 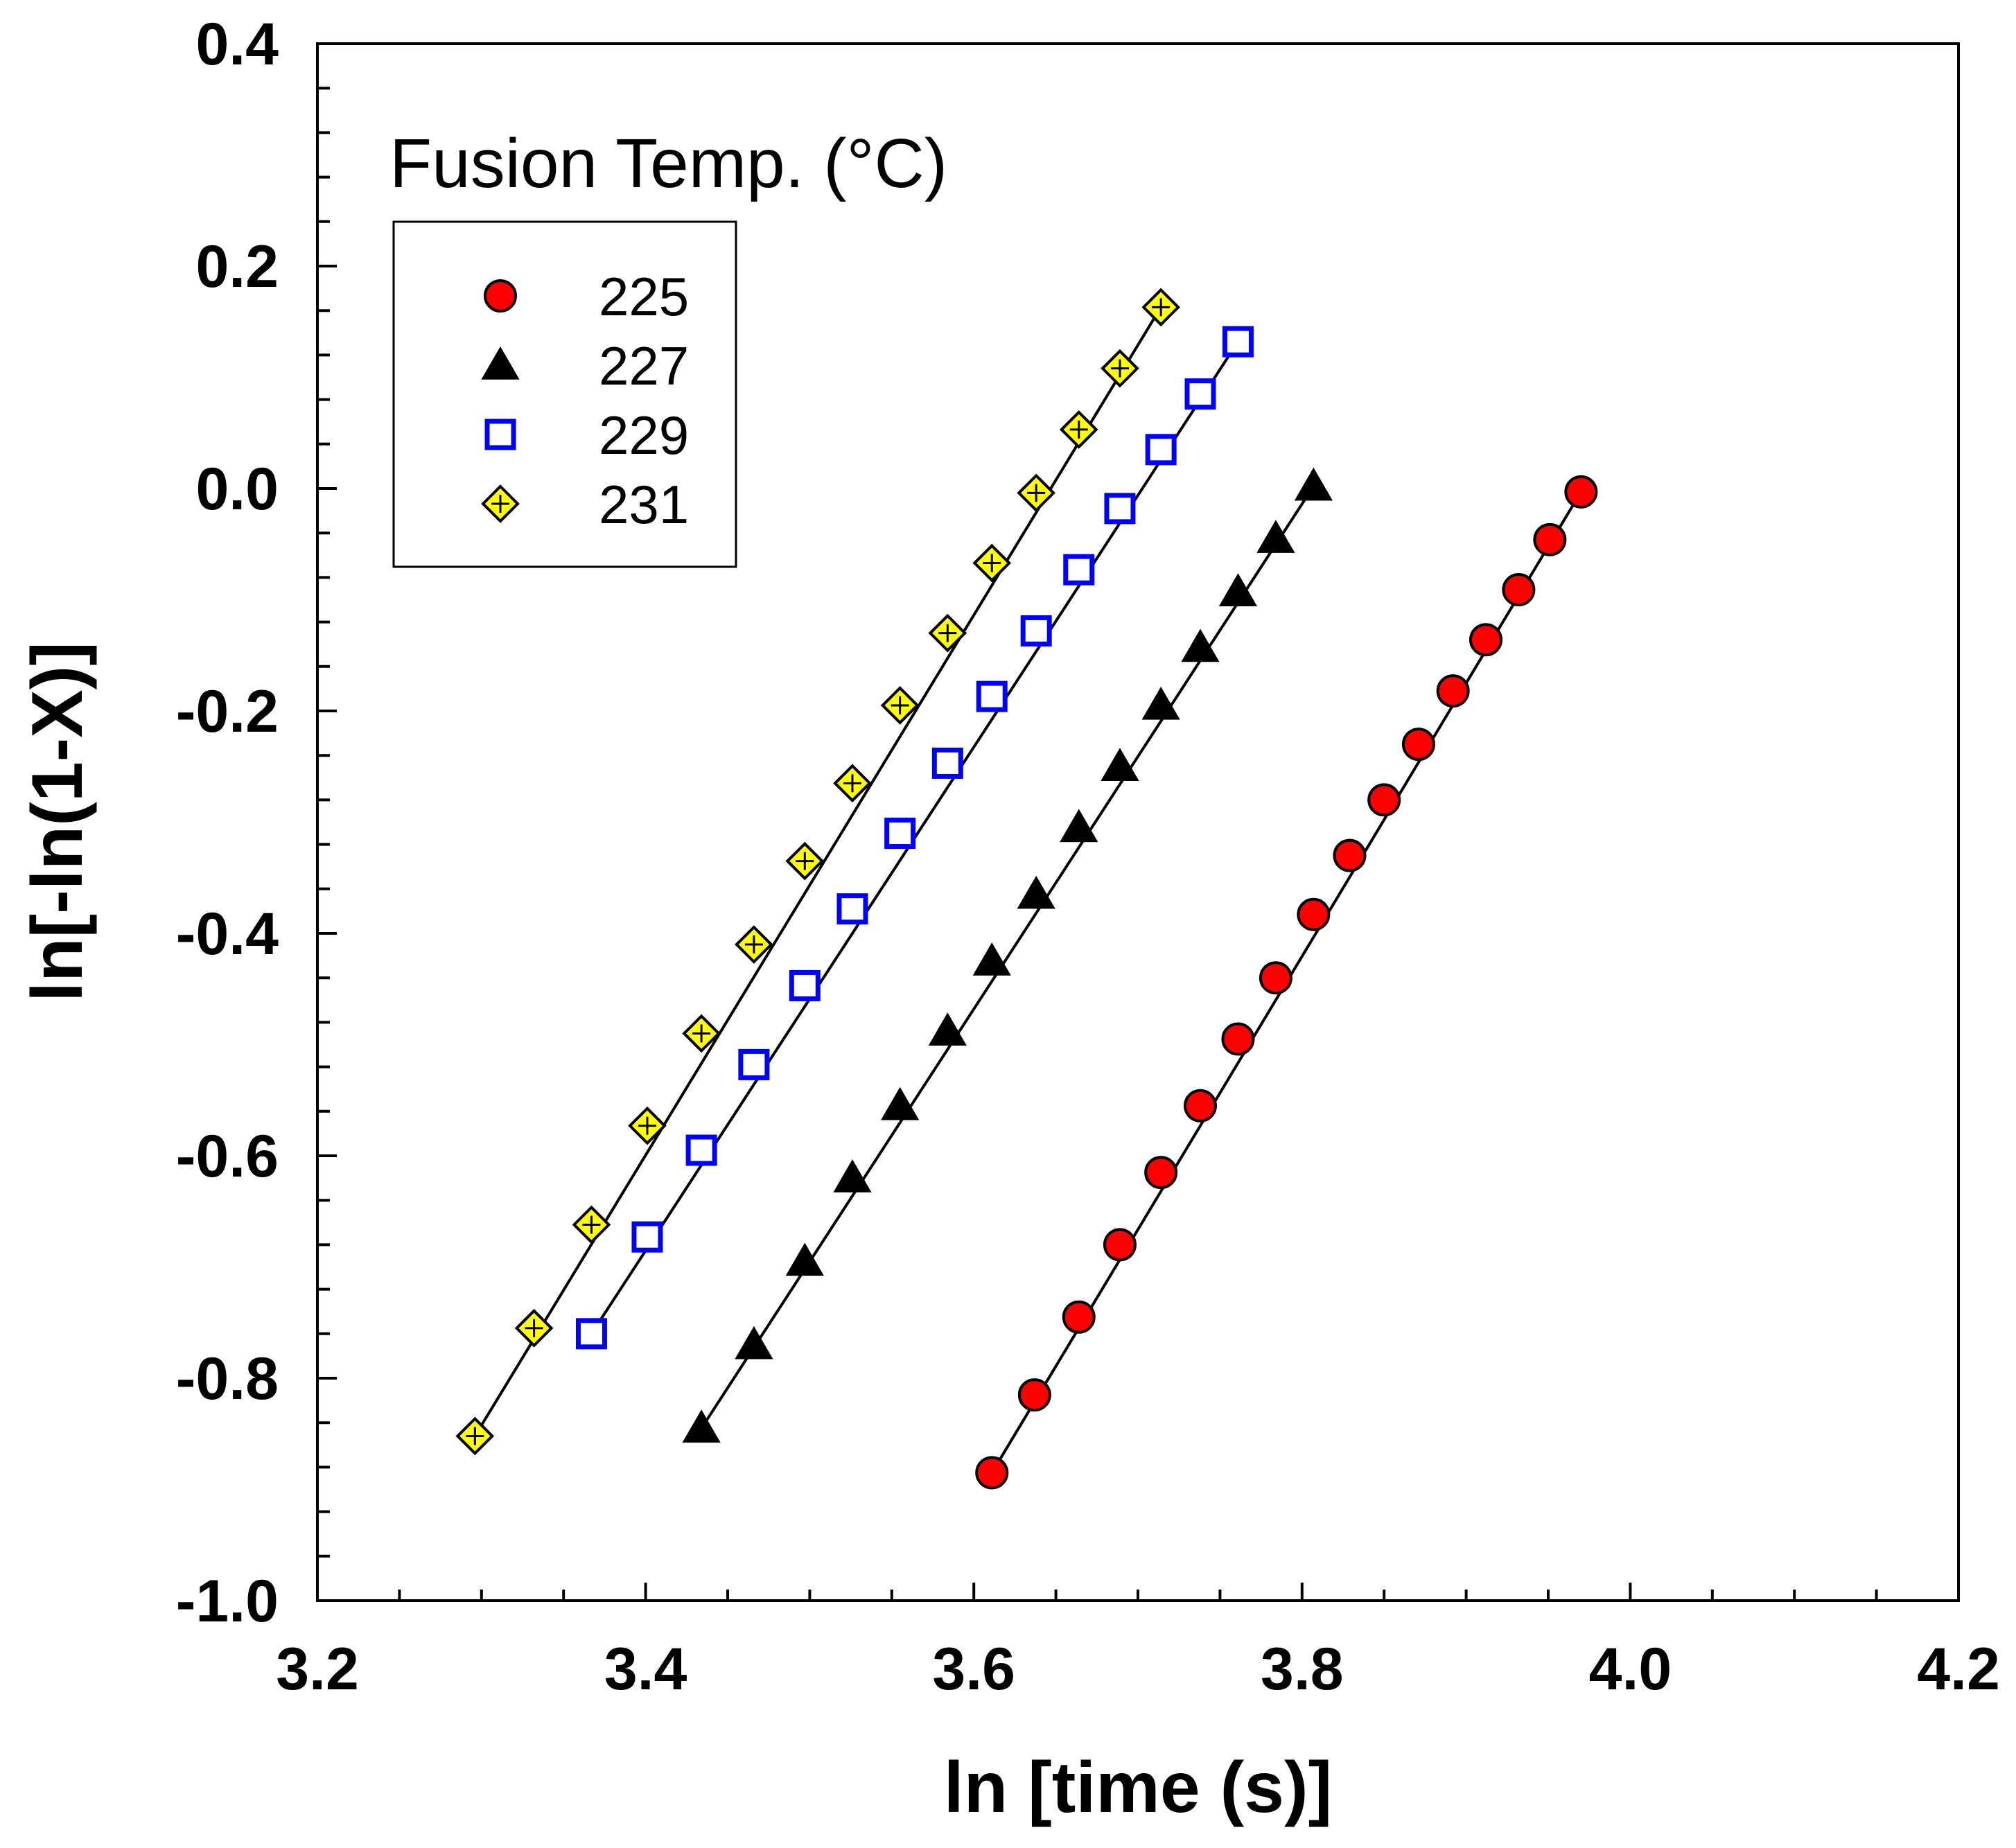 I want to click on legend-label-227: 227, so click(x=644, y=365).